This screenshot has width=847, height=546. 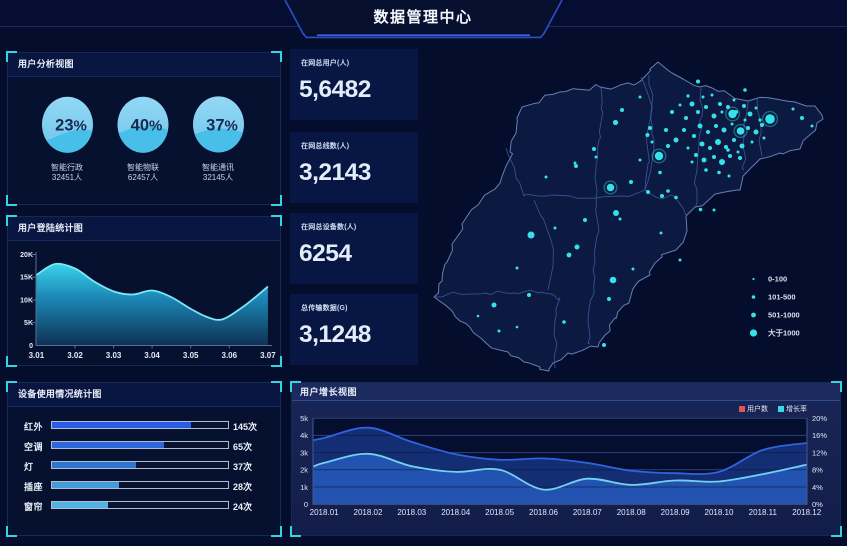 I want to click on svg-text: 8%, so click(x=817, y=470).